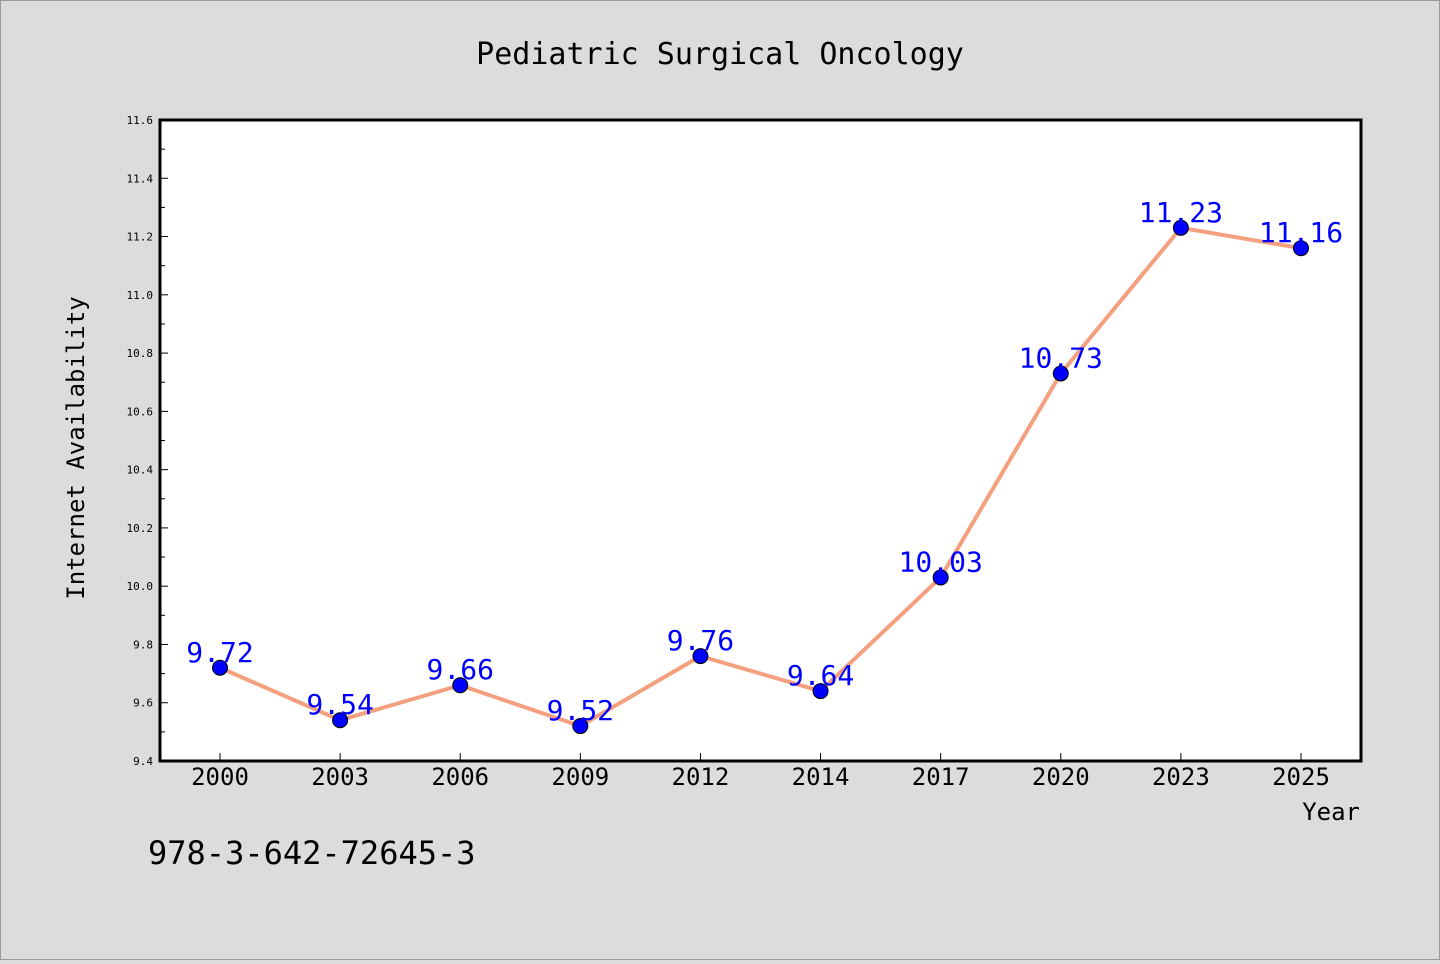 This screenshot has height=964, width=1440. What do you see at coordinates (143, 644) in the screenshot?
I see `y-tick-label: 9.8` at bounding box center [143, 644].